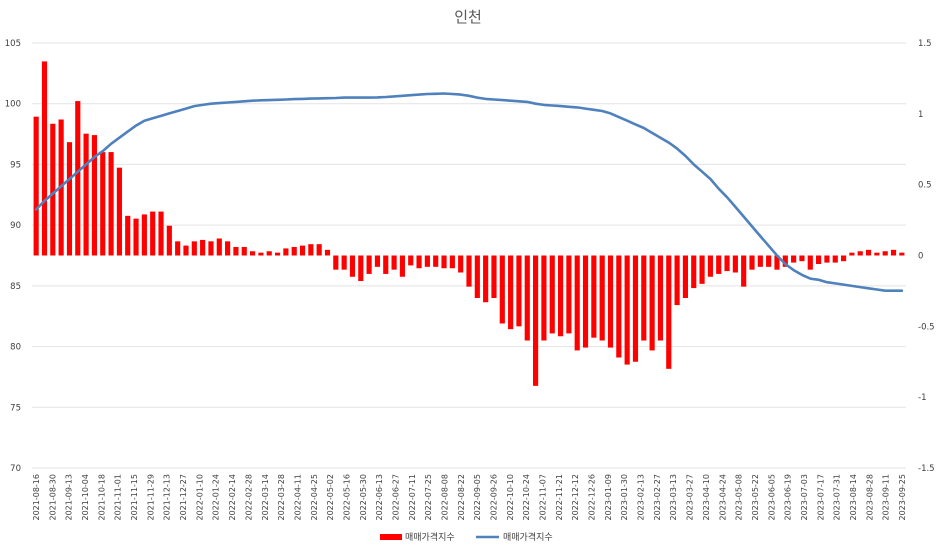 The height and width of the screenshot is (549, 936). What do you see at coordinates (690, 497) in the screenshot?
I see `x-tick-label: 2023-03-27` at bounding box center [690, 497].